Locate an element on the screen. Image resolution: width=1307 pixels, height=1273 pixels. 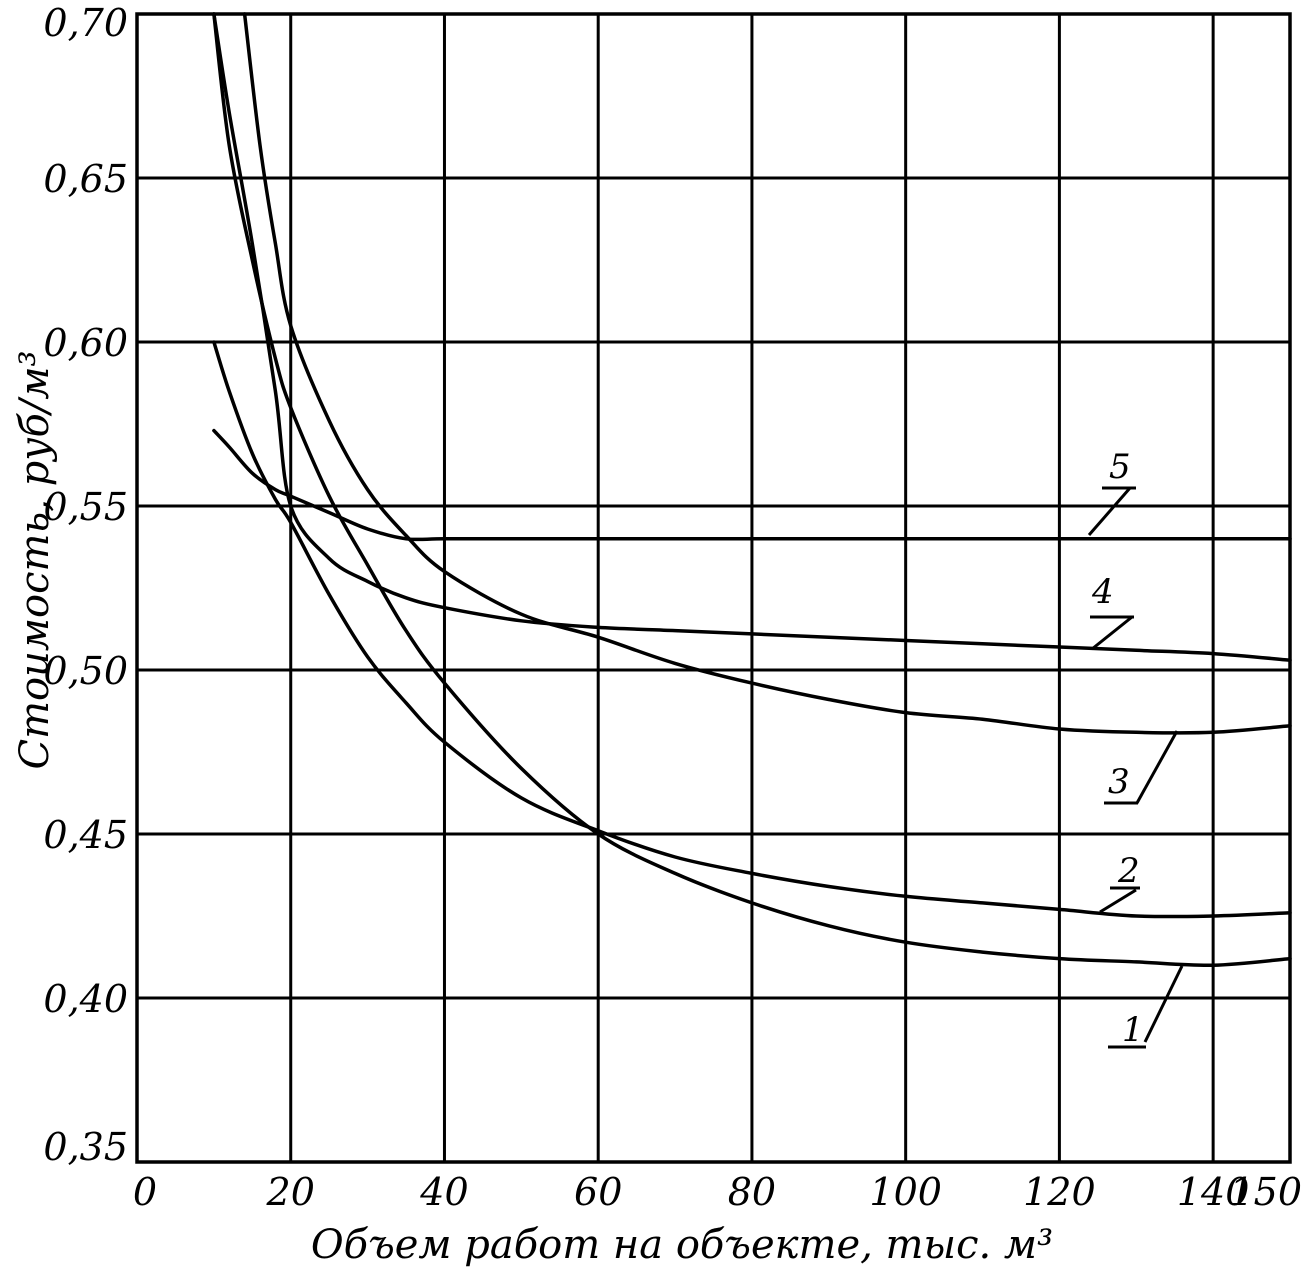
curve-label-5: 5 is located at coordinates (1120, 467).